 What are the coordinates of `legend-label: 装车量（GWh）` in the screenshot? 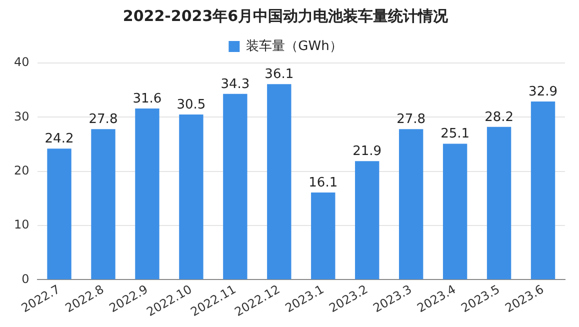 It's located at (294, 46).